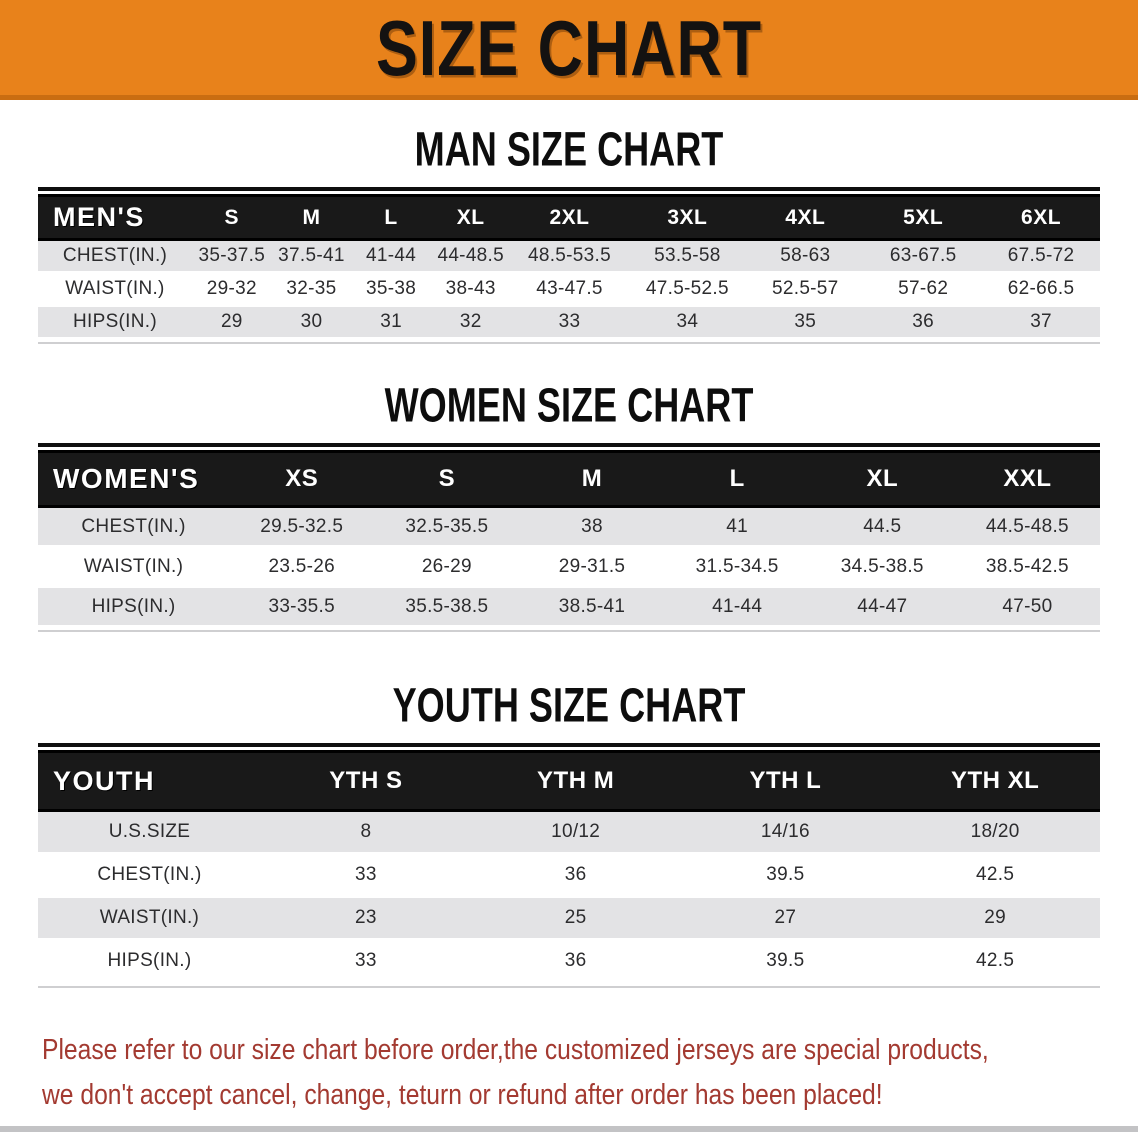  What do you see at coordinates (569, 1129) in the screenshot?
I see `bottom-edge-strip` at bounding box center [569, 1129].